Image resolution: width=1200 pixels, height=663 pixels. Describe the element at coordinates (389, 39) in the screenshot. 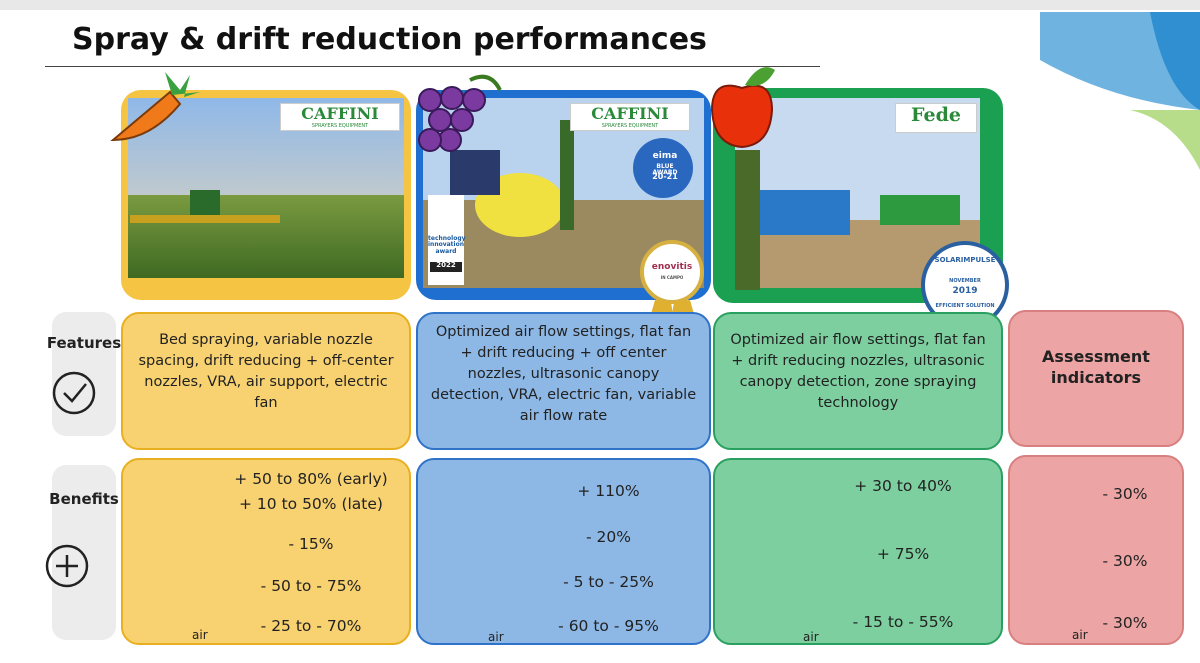

I see `title: Spray & drift reduction performances` at that location.